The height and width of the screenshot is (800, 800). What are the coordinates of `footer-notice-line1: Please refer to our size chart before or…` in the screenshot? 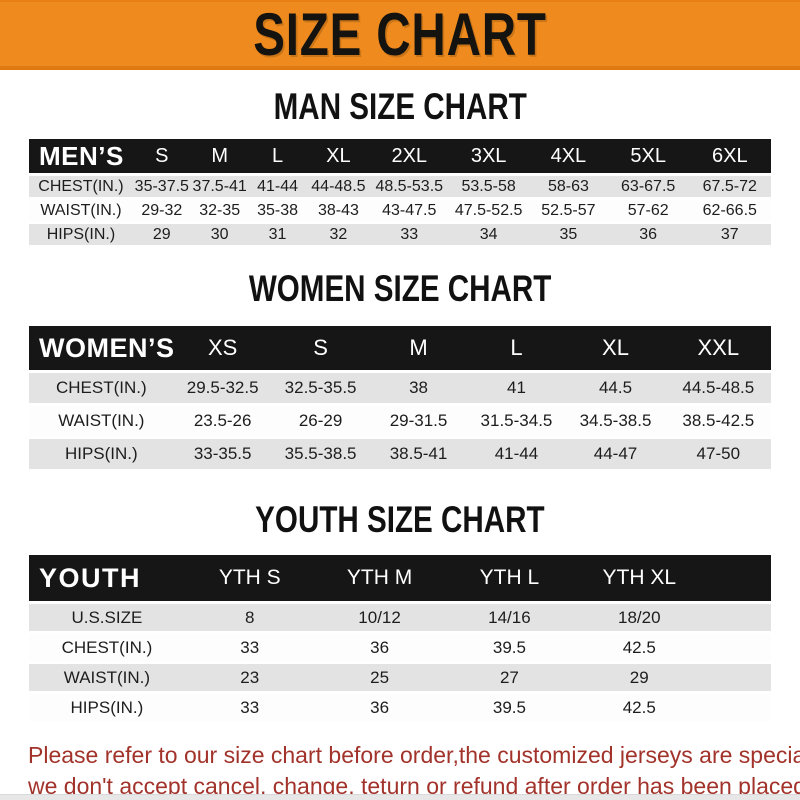 It's located at (414, 755).